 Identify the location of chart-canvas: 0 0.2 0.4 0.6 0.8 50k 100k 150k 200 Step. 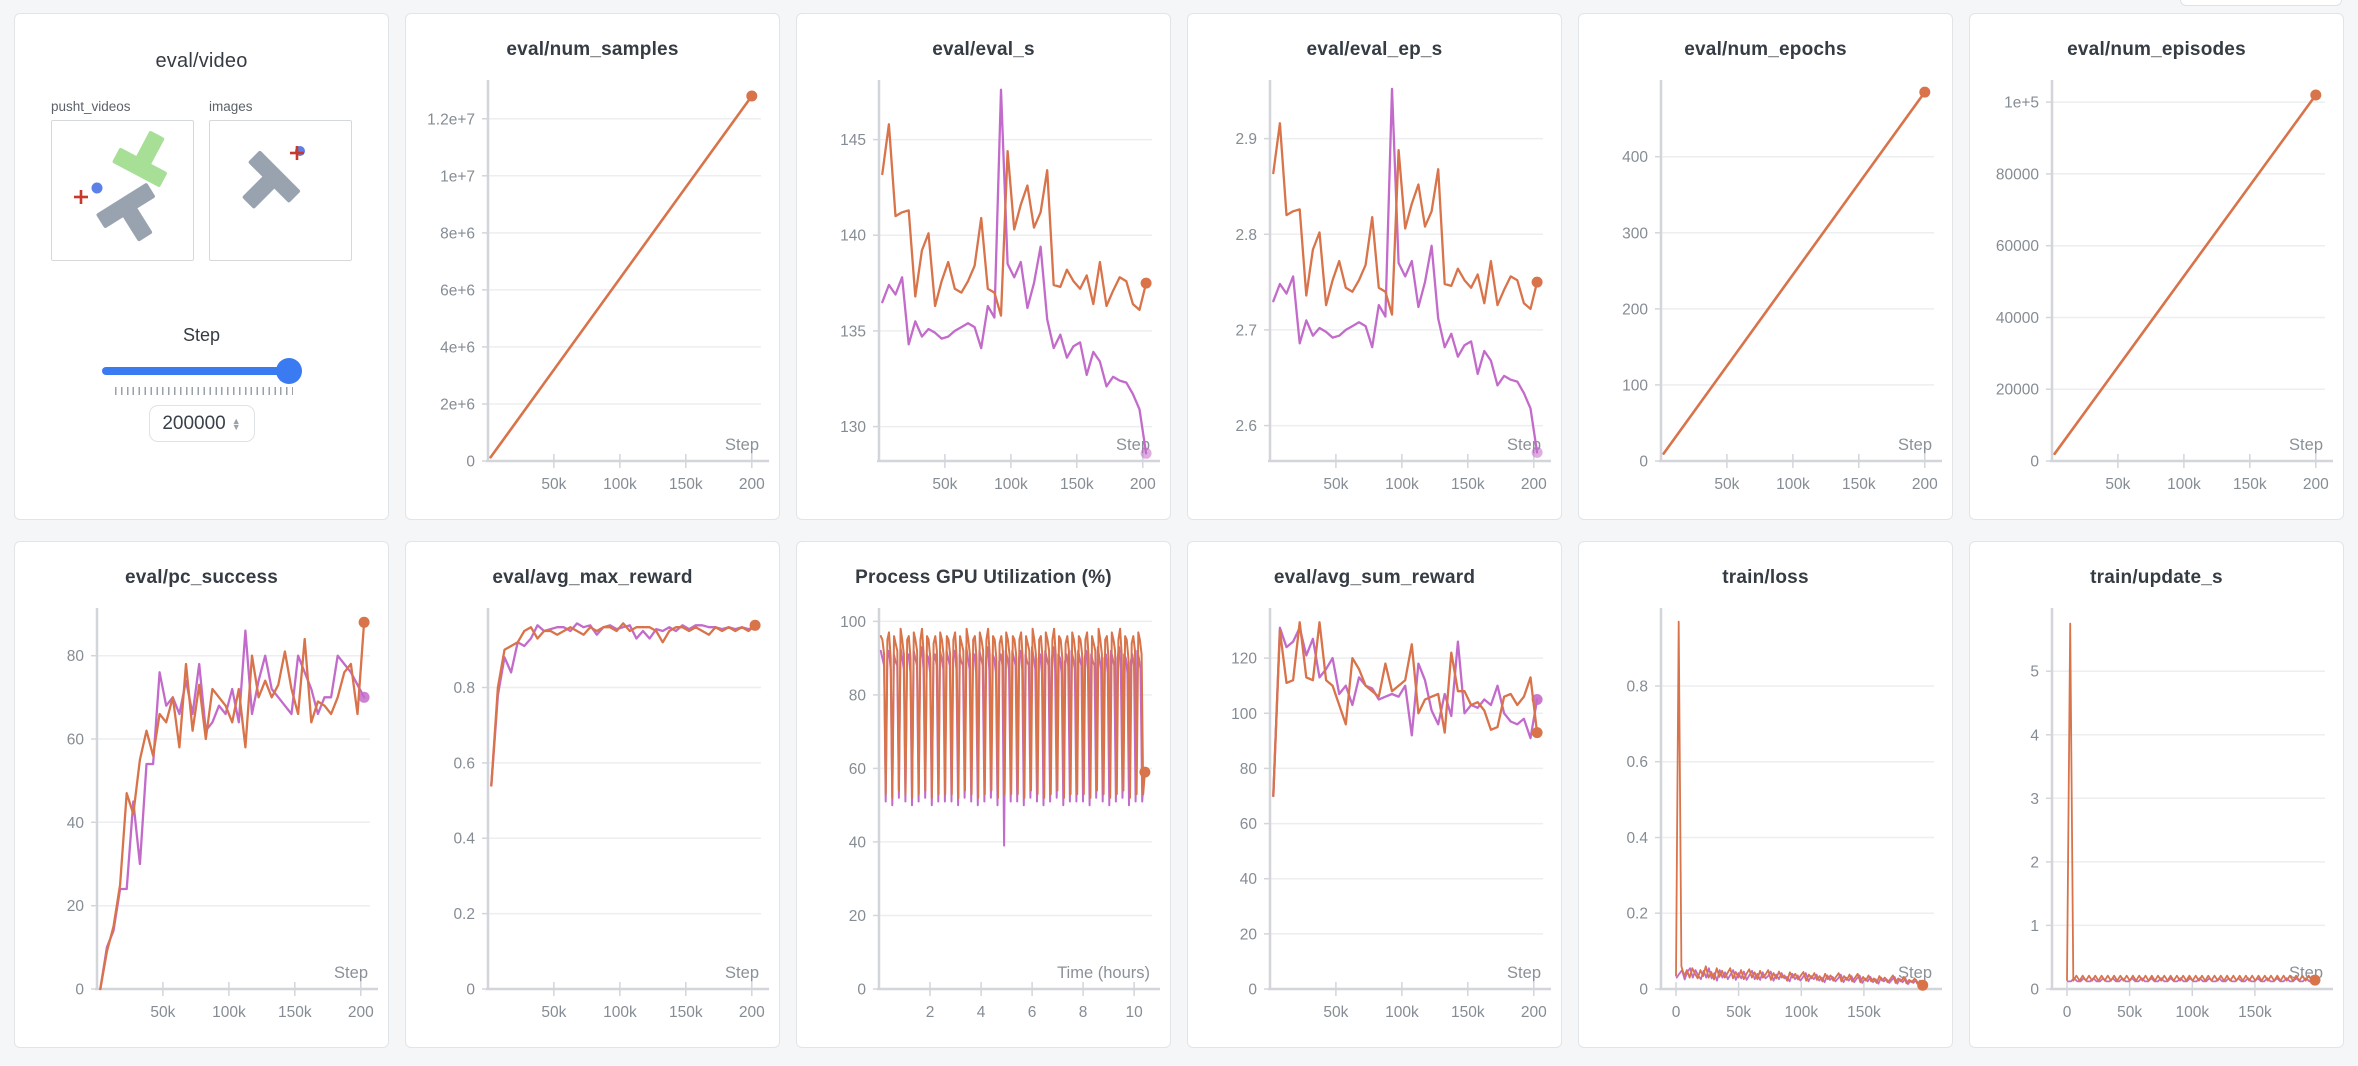
(592, 821).